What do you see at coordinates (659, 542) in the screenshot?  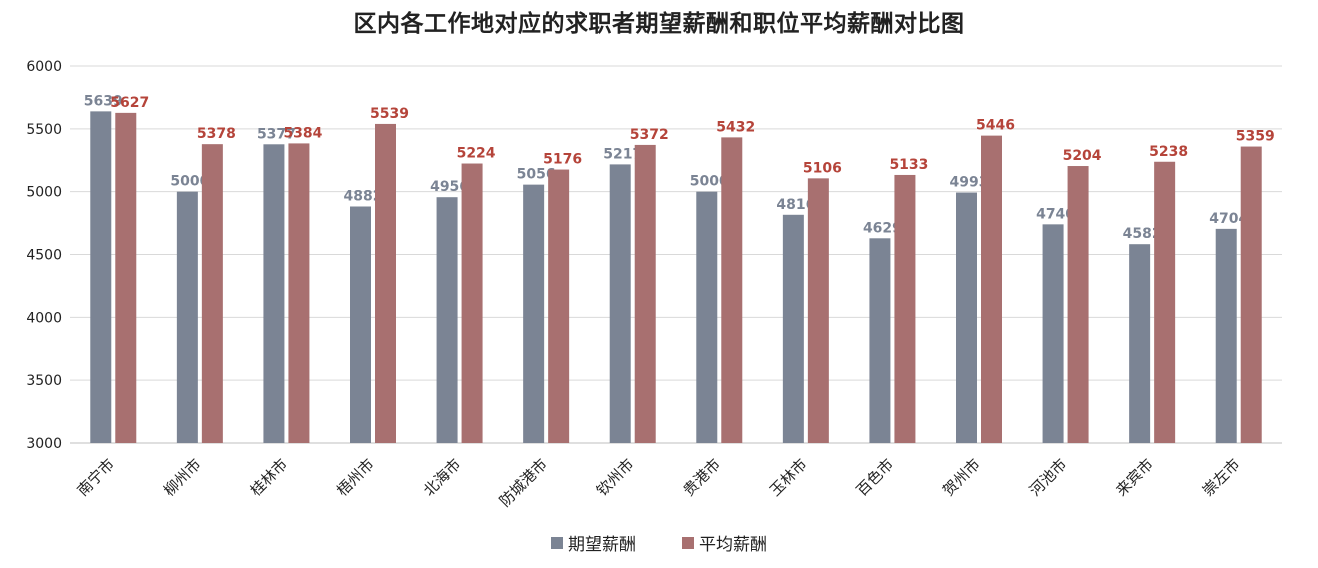 I see `legend: 期望薪酬 平均薪酬` at bounding box center [659, 542].